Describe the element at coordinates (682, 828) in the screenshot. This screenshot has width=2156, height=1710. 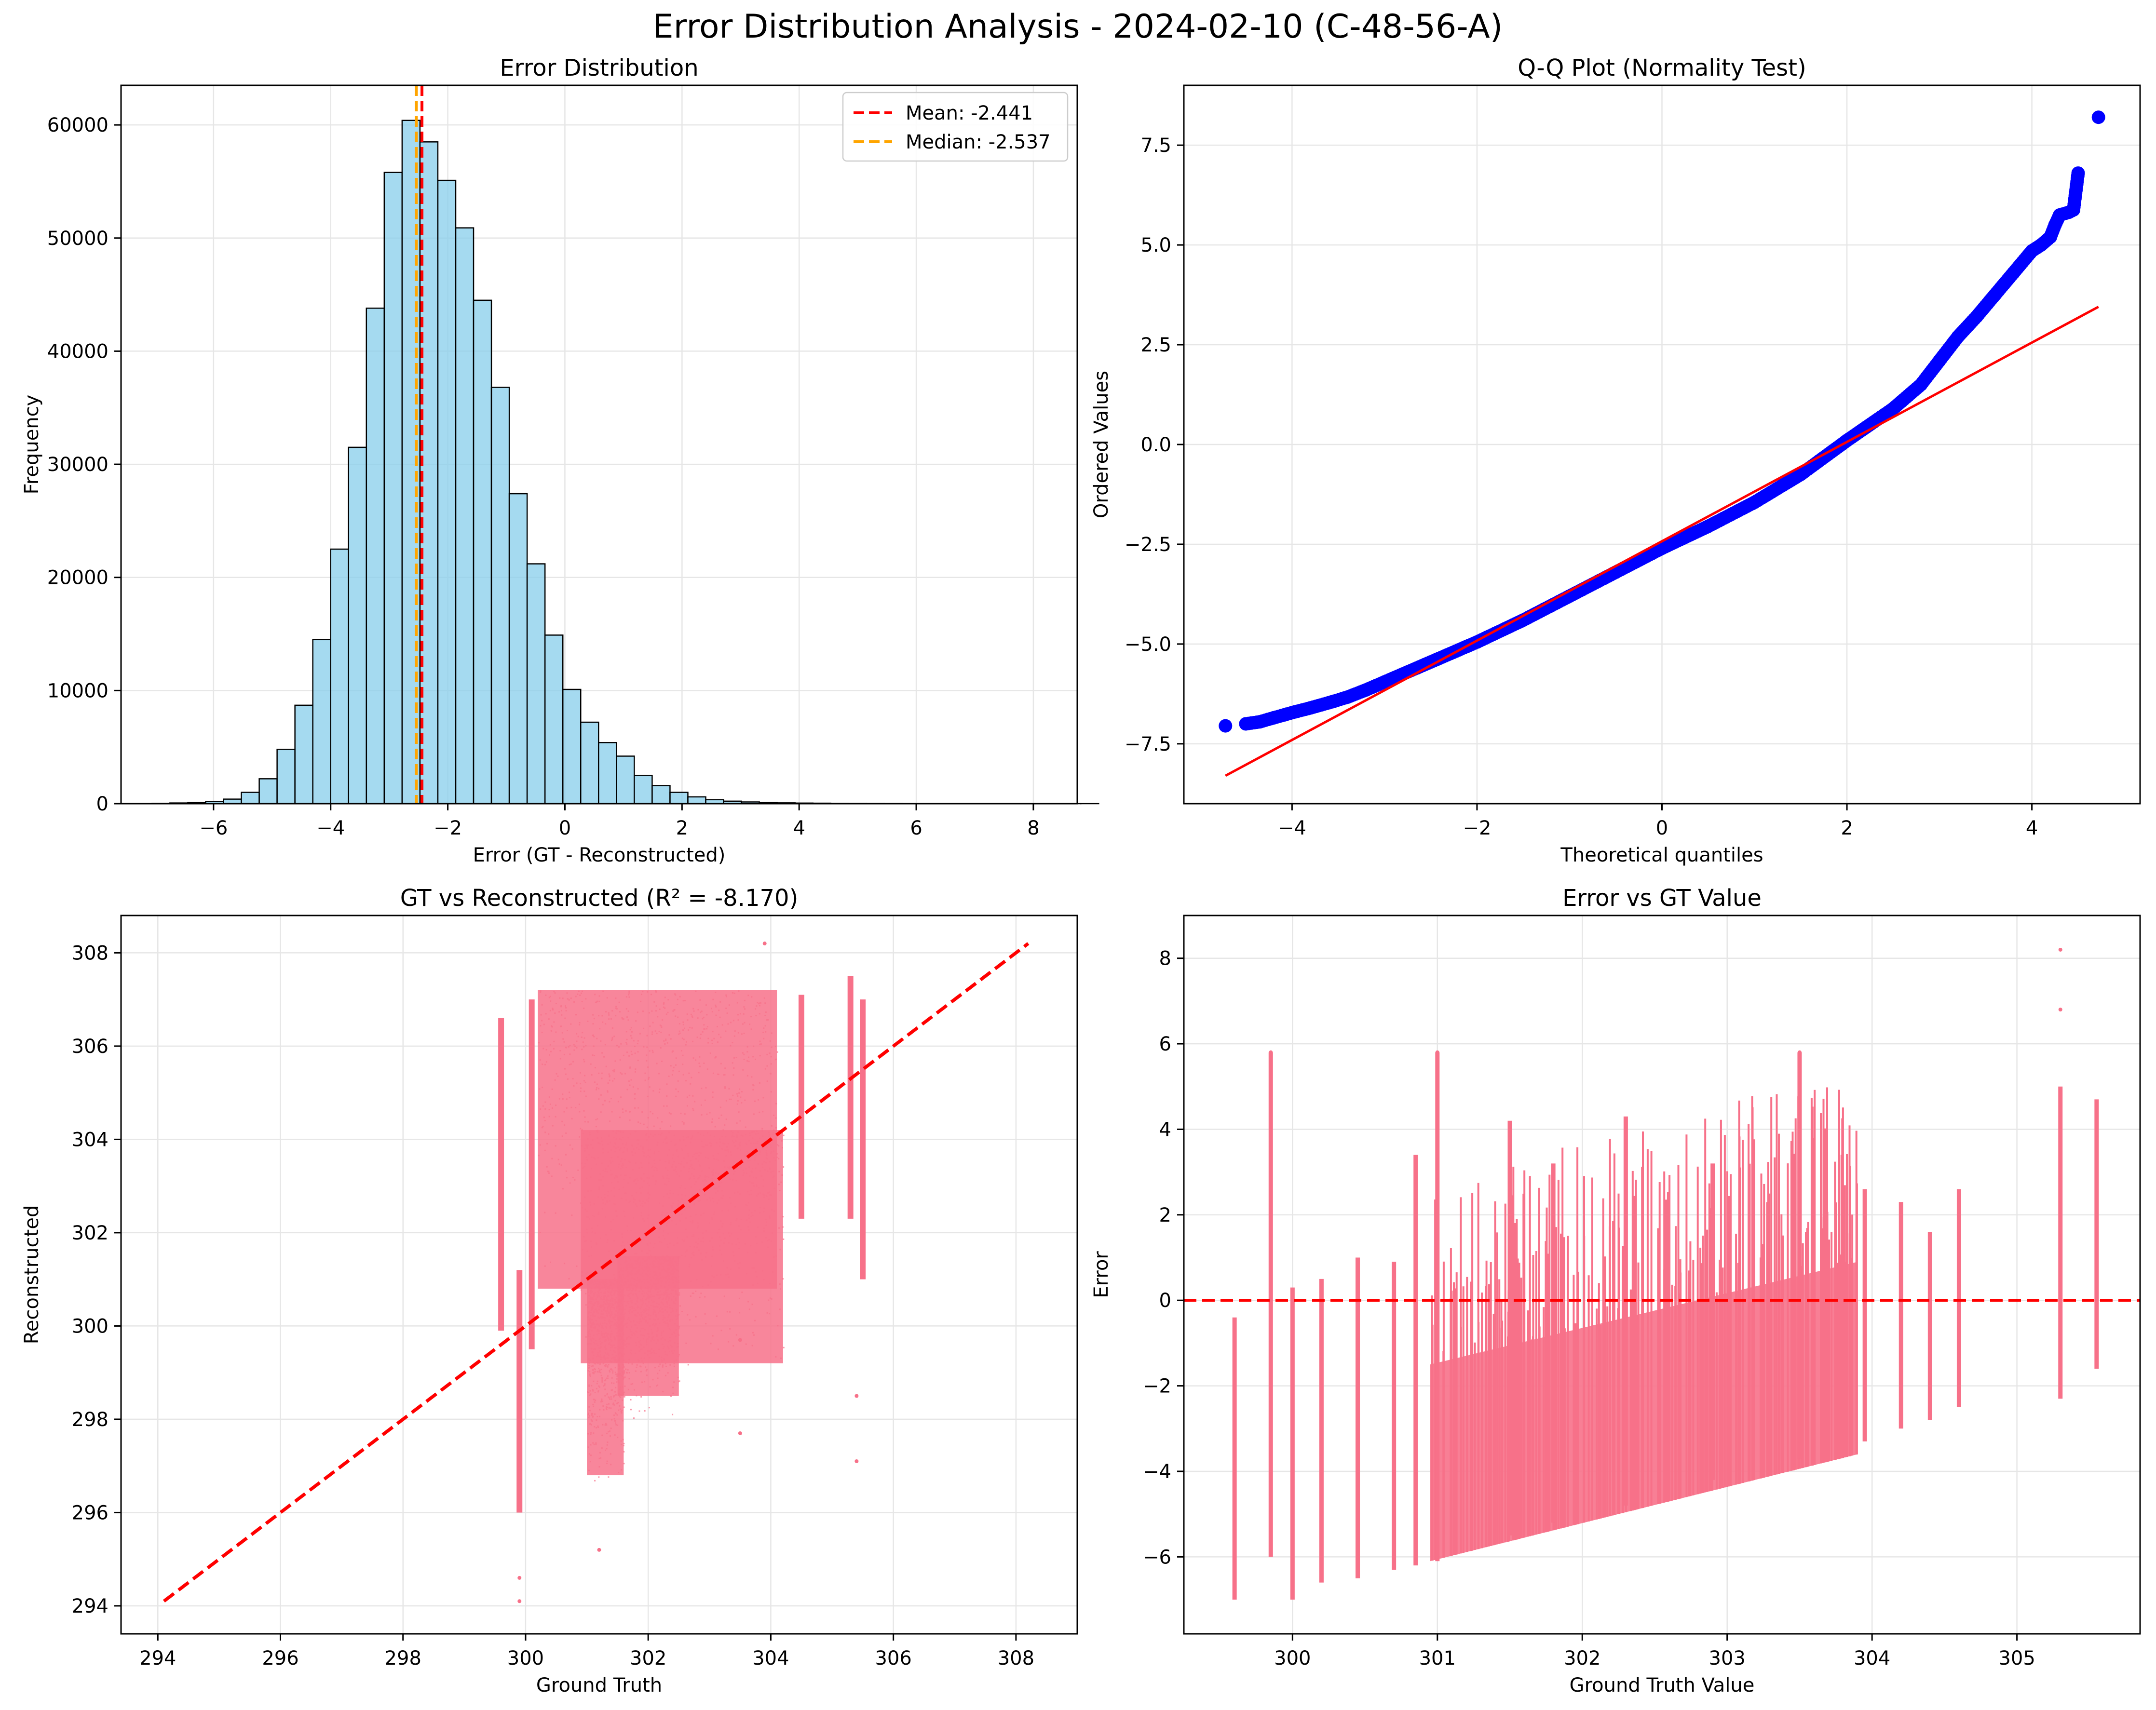
I see `x-tick-label: 2` at that location.